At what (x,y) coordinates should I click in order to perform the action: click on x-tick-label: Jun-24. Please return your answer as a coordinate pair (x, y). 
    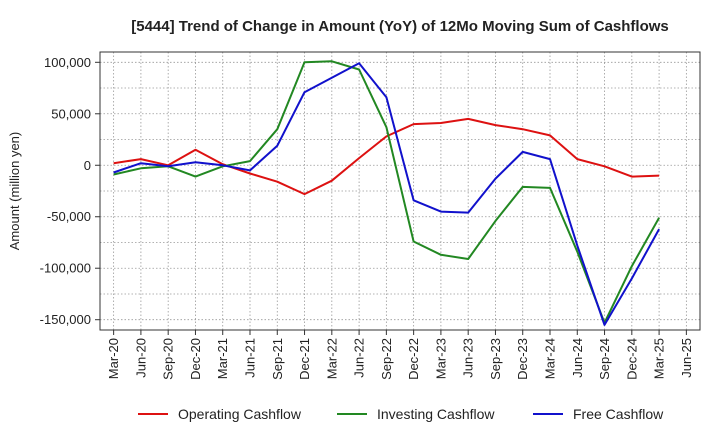
    Looking at the image, I should click on (577, 358).